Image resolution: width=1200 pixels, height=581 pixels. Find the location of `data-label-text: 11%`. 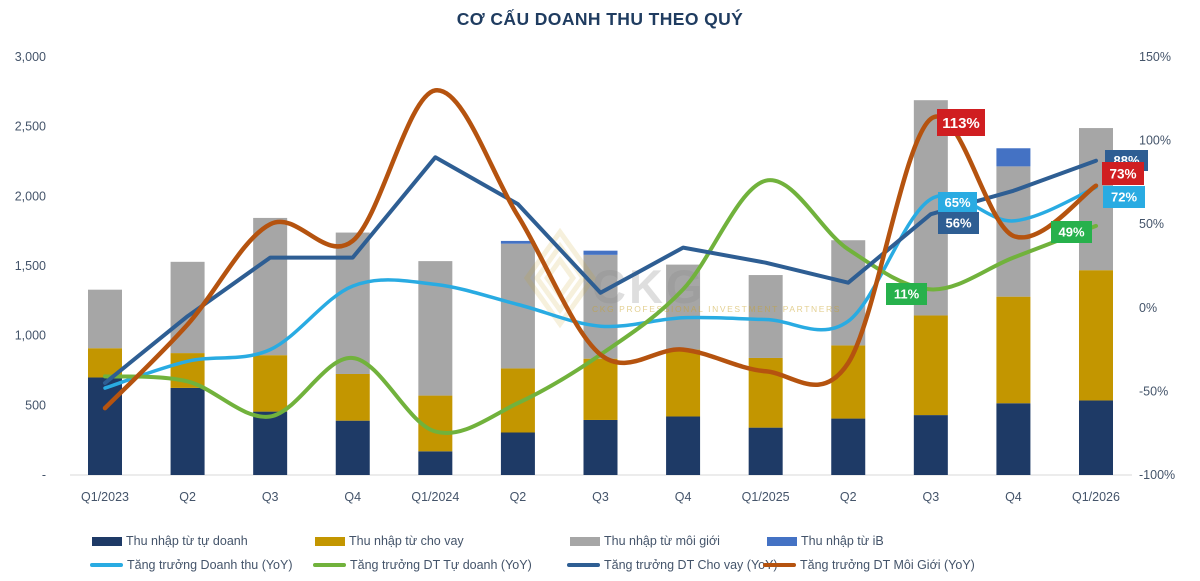

data-label-text: 11% is located at coordinates (907, 294).